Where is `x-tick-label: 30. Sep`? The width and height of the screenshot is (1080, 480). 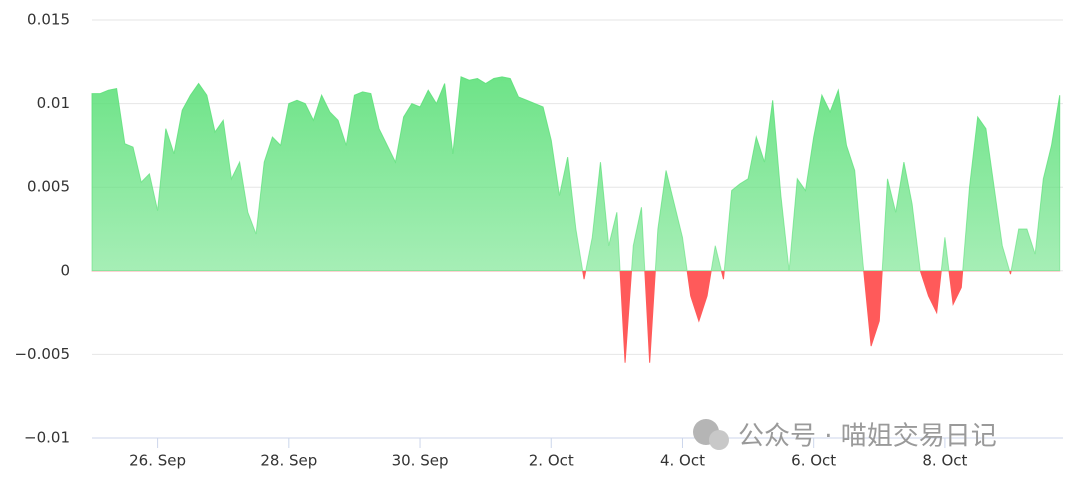
x-tick-label: 30. Sep is located at coordinates (420, 461).